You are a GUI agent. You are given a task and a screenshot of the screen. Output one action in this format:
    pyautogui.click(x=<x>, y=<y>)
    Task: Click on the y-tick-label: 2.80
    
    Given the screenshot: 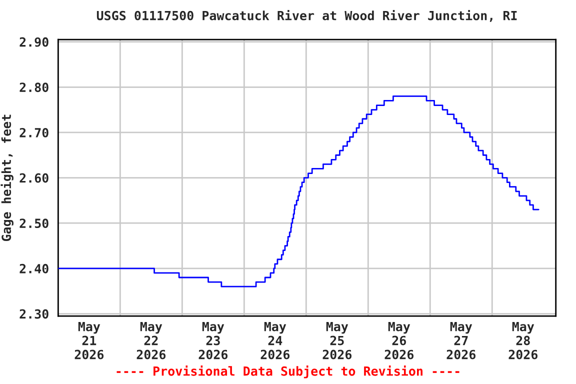 What is the action you would take?
    pyautogui.click(x=34, y=87)
    